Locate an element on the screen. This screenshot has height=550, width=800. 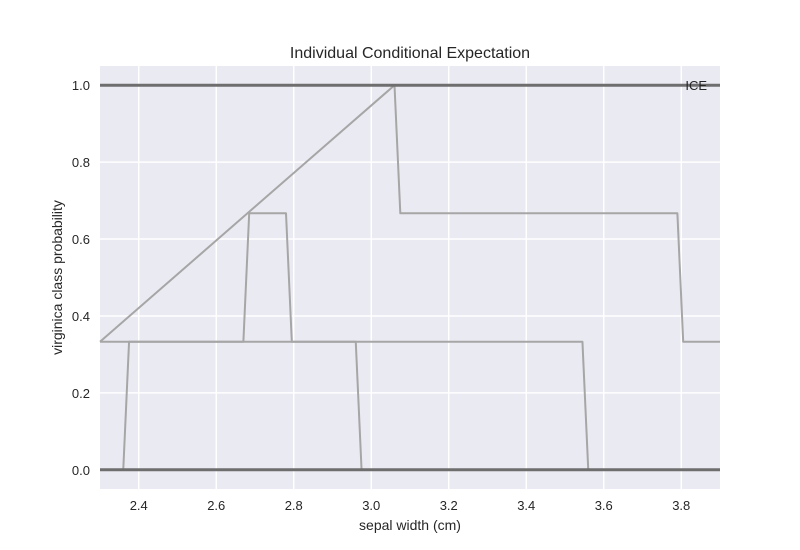
y-tick-label: 0.2 is located at coordinates (81, 393).